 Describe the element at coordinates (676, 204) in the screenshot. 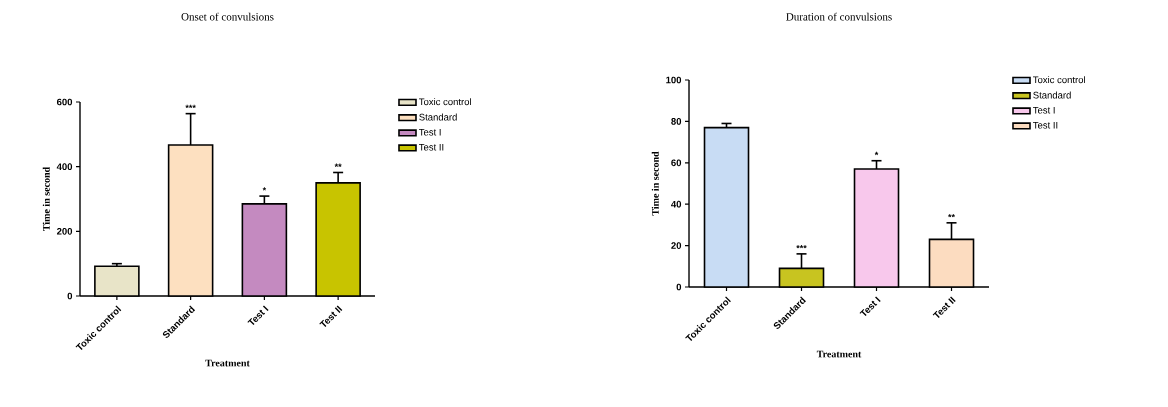

I see `y-tick-label: 40` at that location.